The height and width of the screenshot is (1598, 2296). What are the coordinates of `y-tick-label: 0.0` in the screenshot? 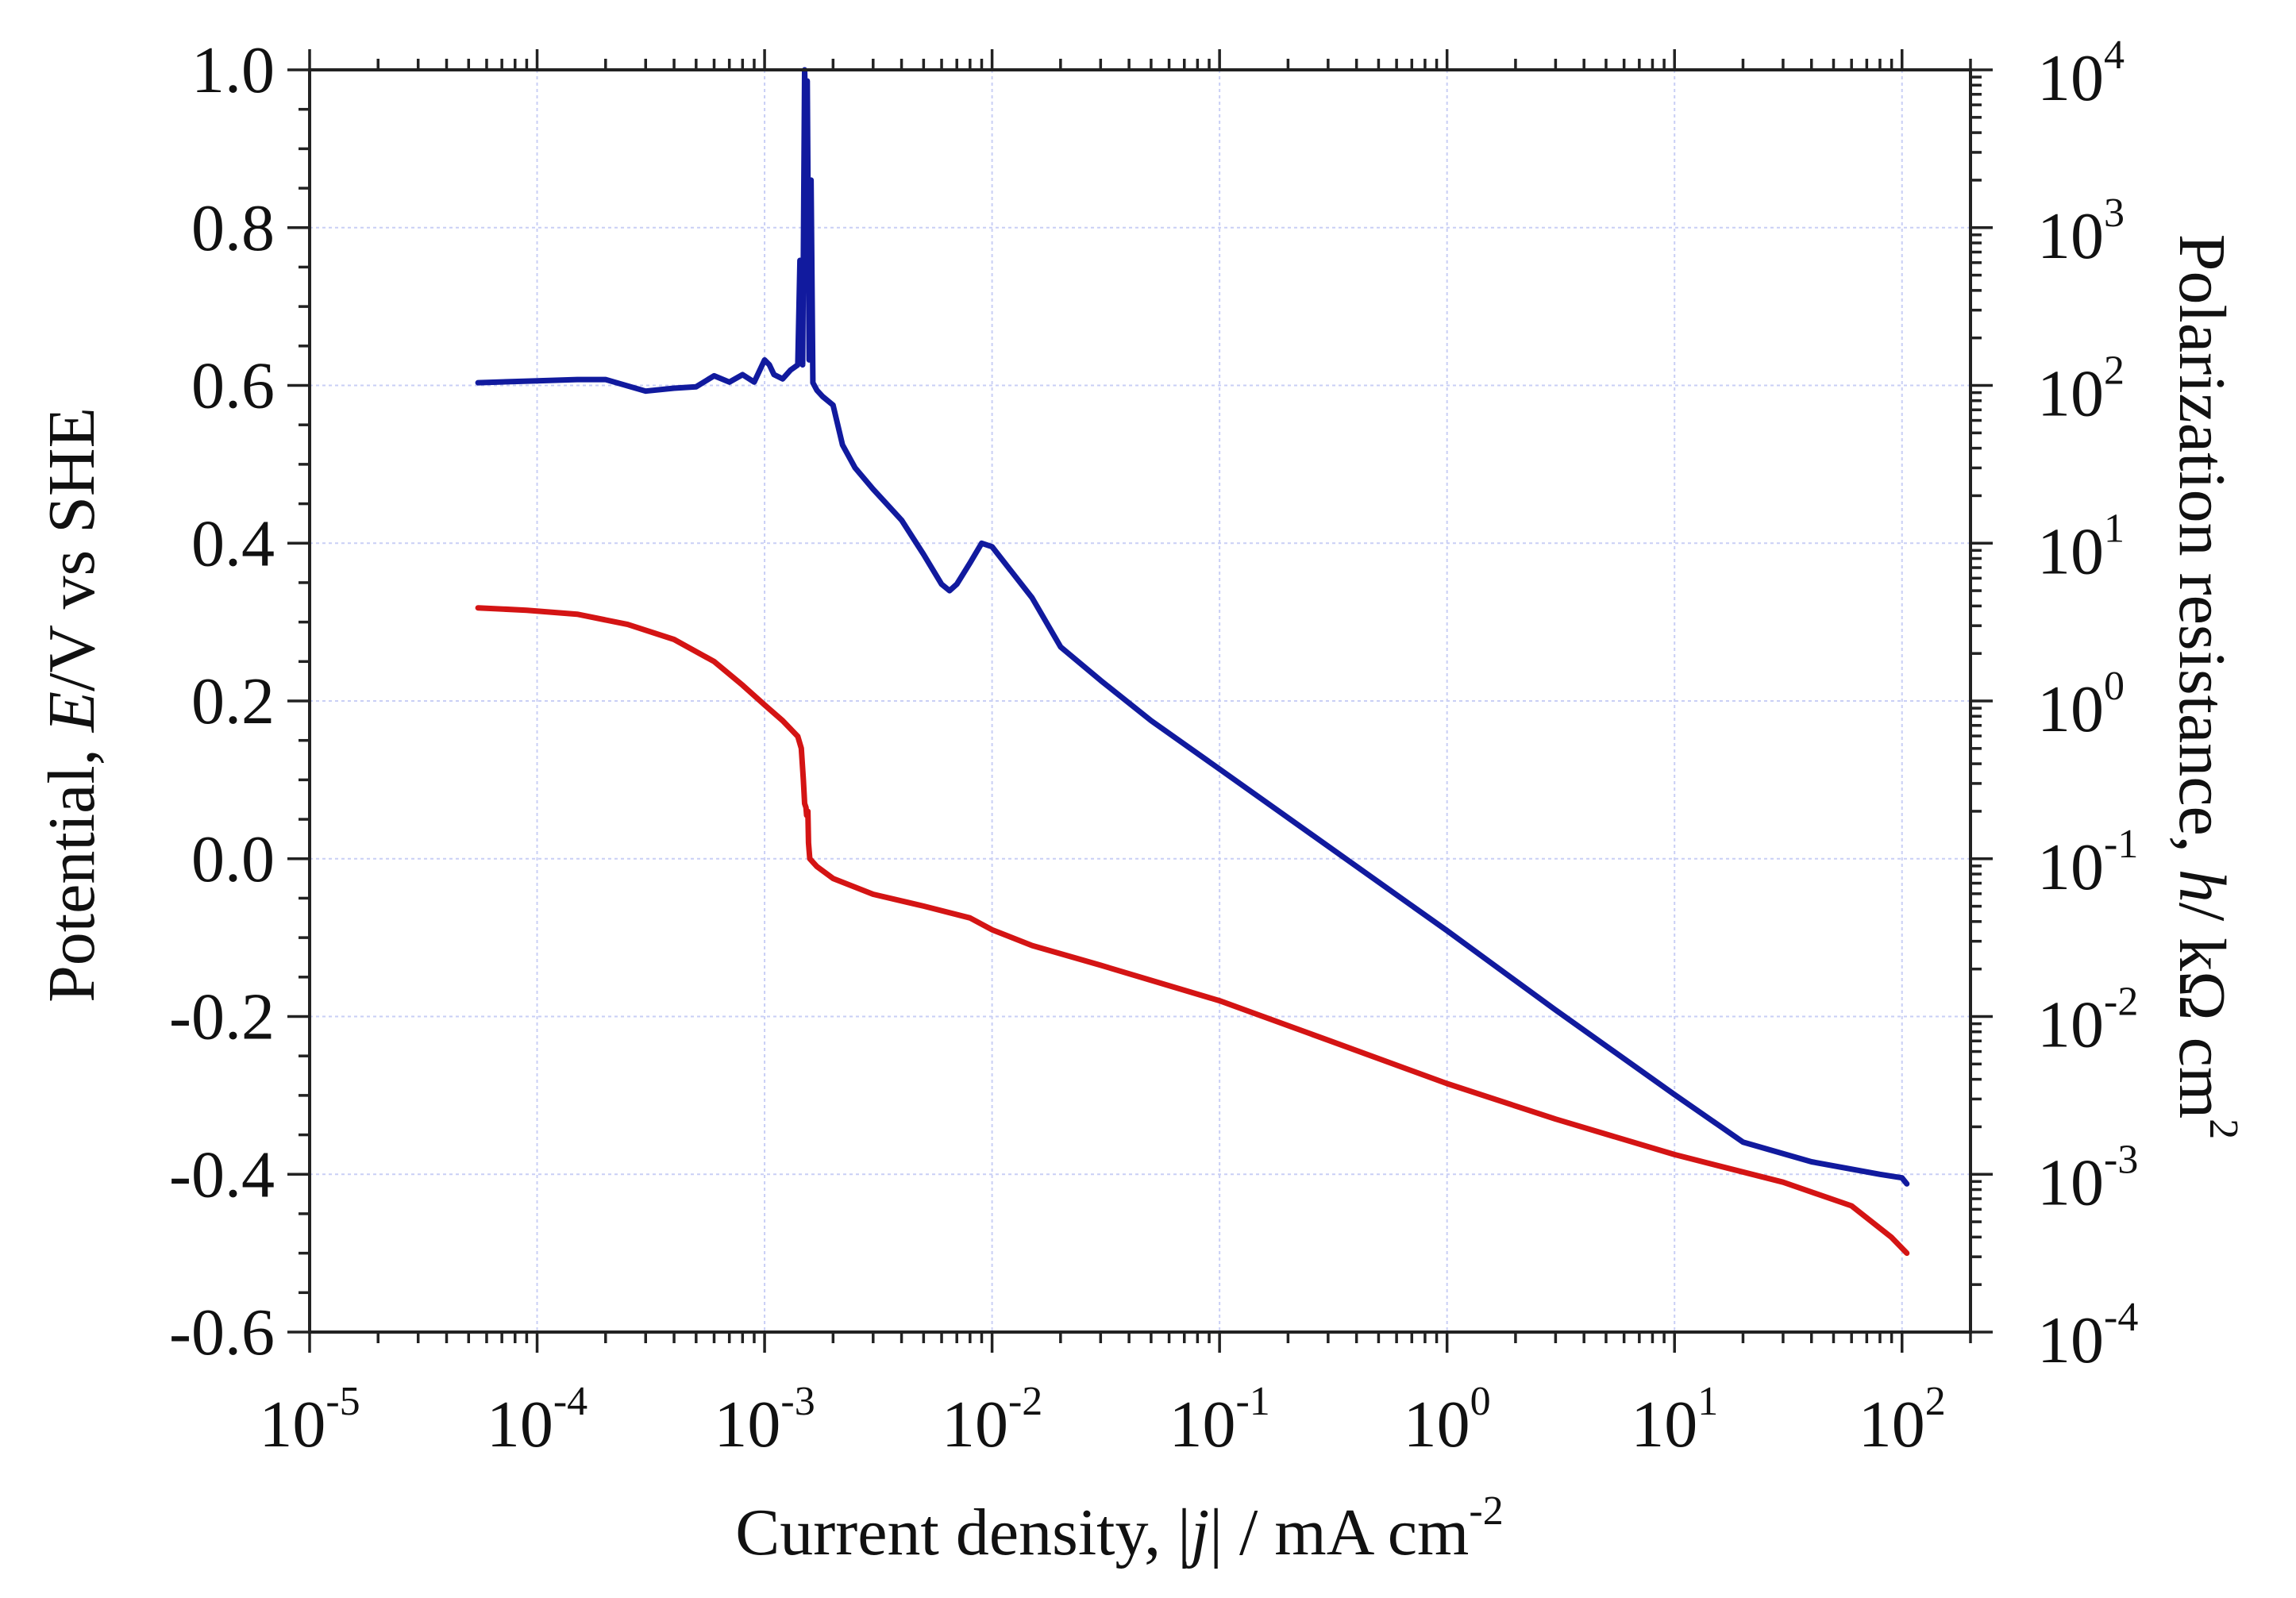 It's located at (233, 859).